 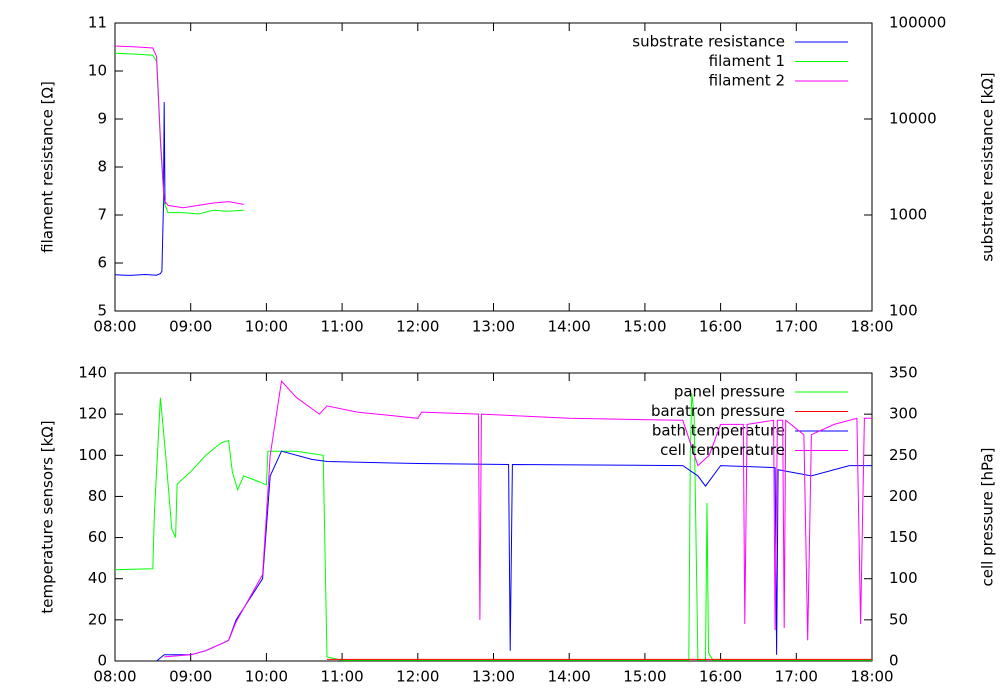 What do you see at coordinates (903, 455) in the screenshot?
I see `y2-tick-label: 250` at bounding box center [903, 455].